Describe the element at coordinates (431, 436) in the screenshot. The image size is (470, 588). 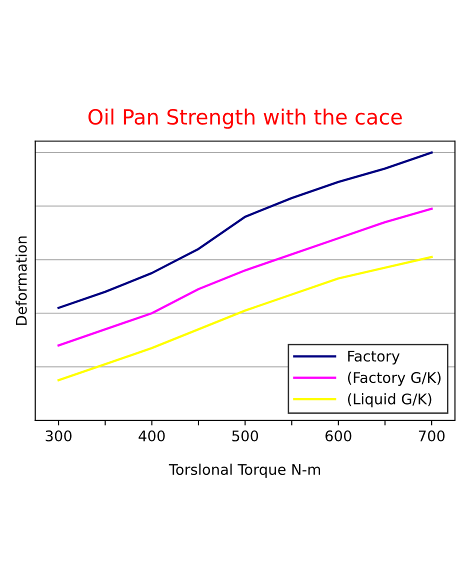
I see `x-tick-label: 700` at that location.